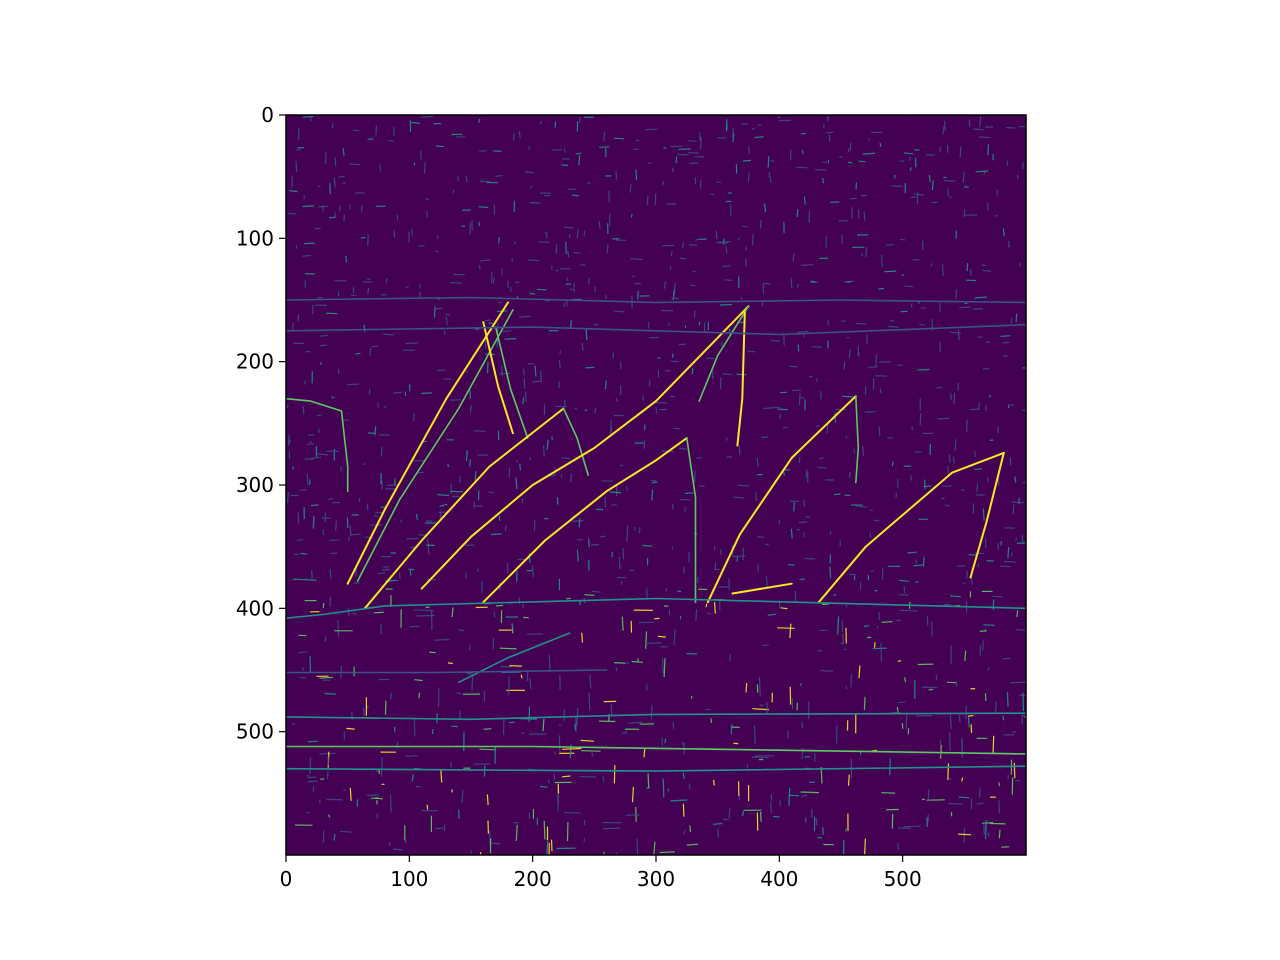 The width and height of the screenshot is (1280, 960). What do you see at coordinates (286, 879) in the screenshot?
I see `x-tick-label-0: 0` at bounding box center [286, 879].